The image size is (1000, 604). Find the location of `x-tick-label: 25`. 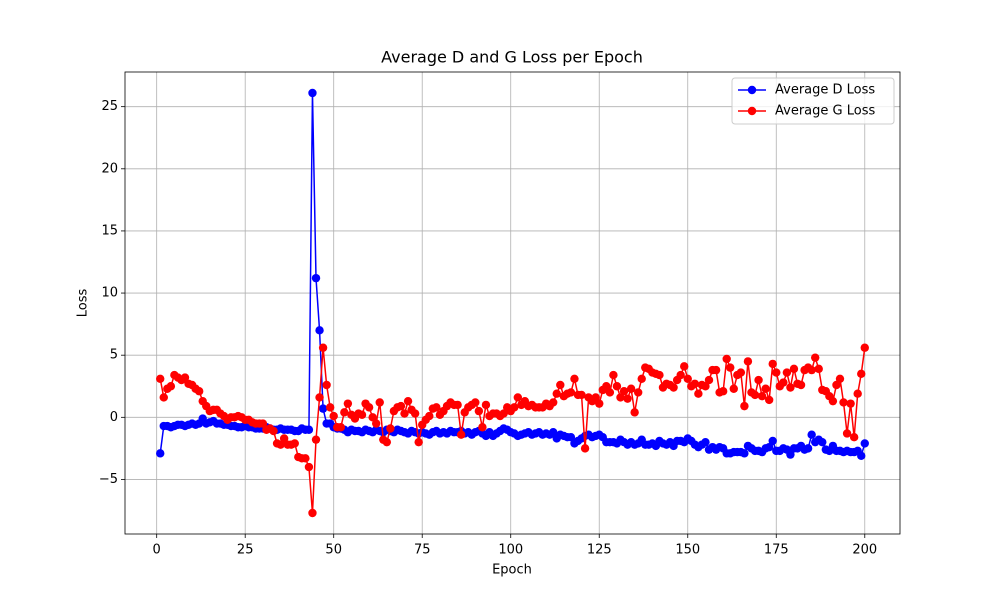

x-tick-label: 25 is located at coordinates (245, 550).